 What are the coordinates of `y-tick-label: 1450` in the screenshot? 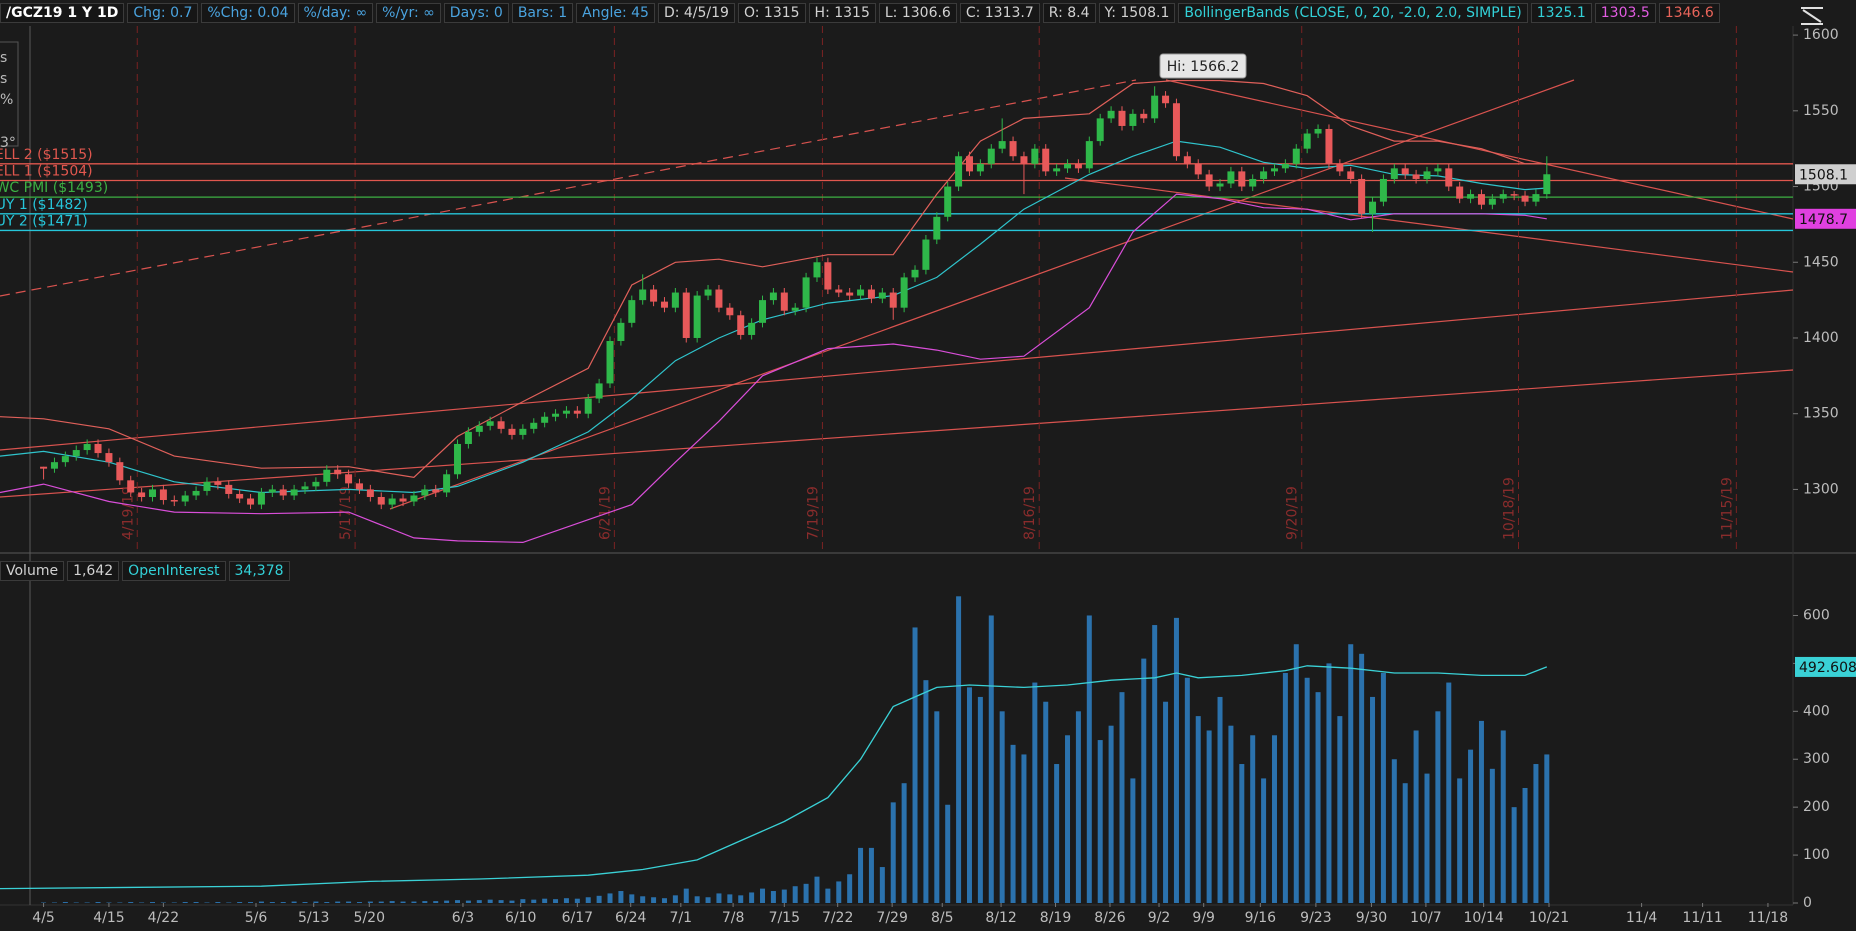 It's located at (1821, 262).